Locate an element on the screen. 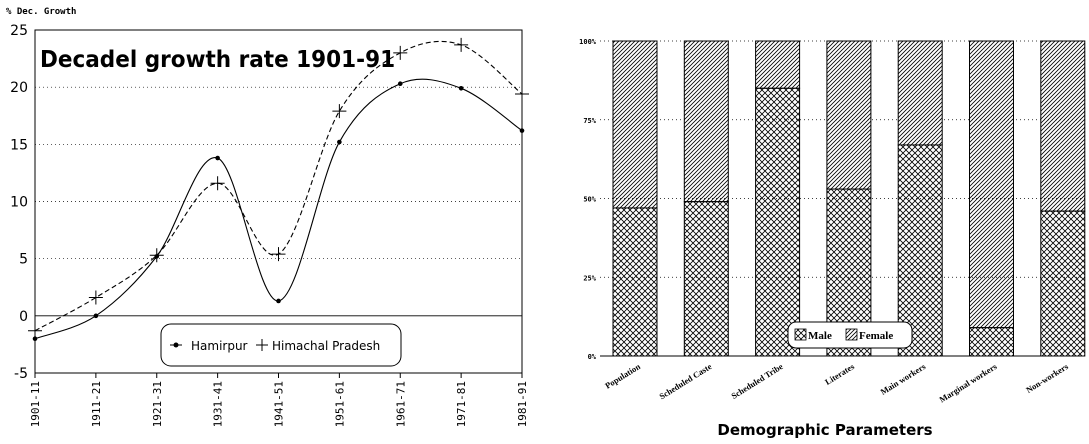 The width and height of the screenshot is (1089, 444). legend: Hamirpur Himachal Pradesh is located at coordinates (281, 345).